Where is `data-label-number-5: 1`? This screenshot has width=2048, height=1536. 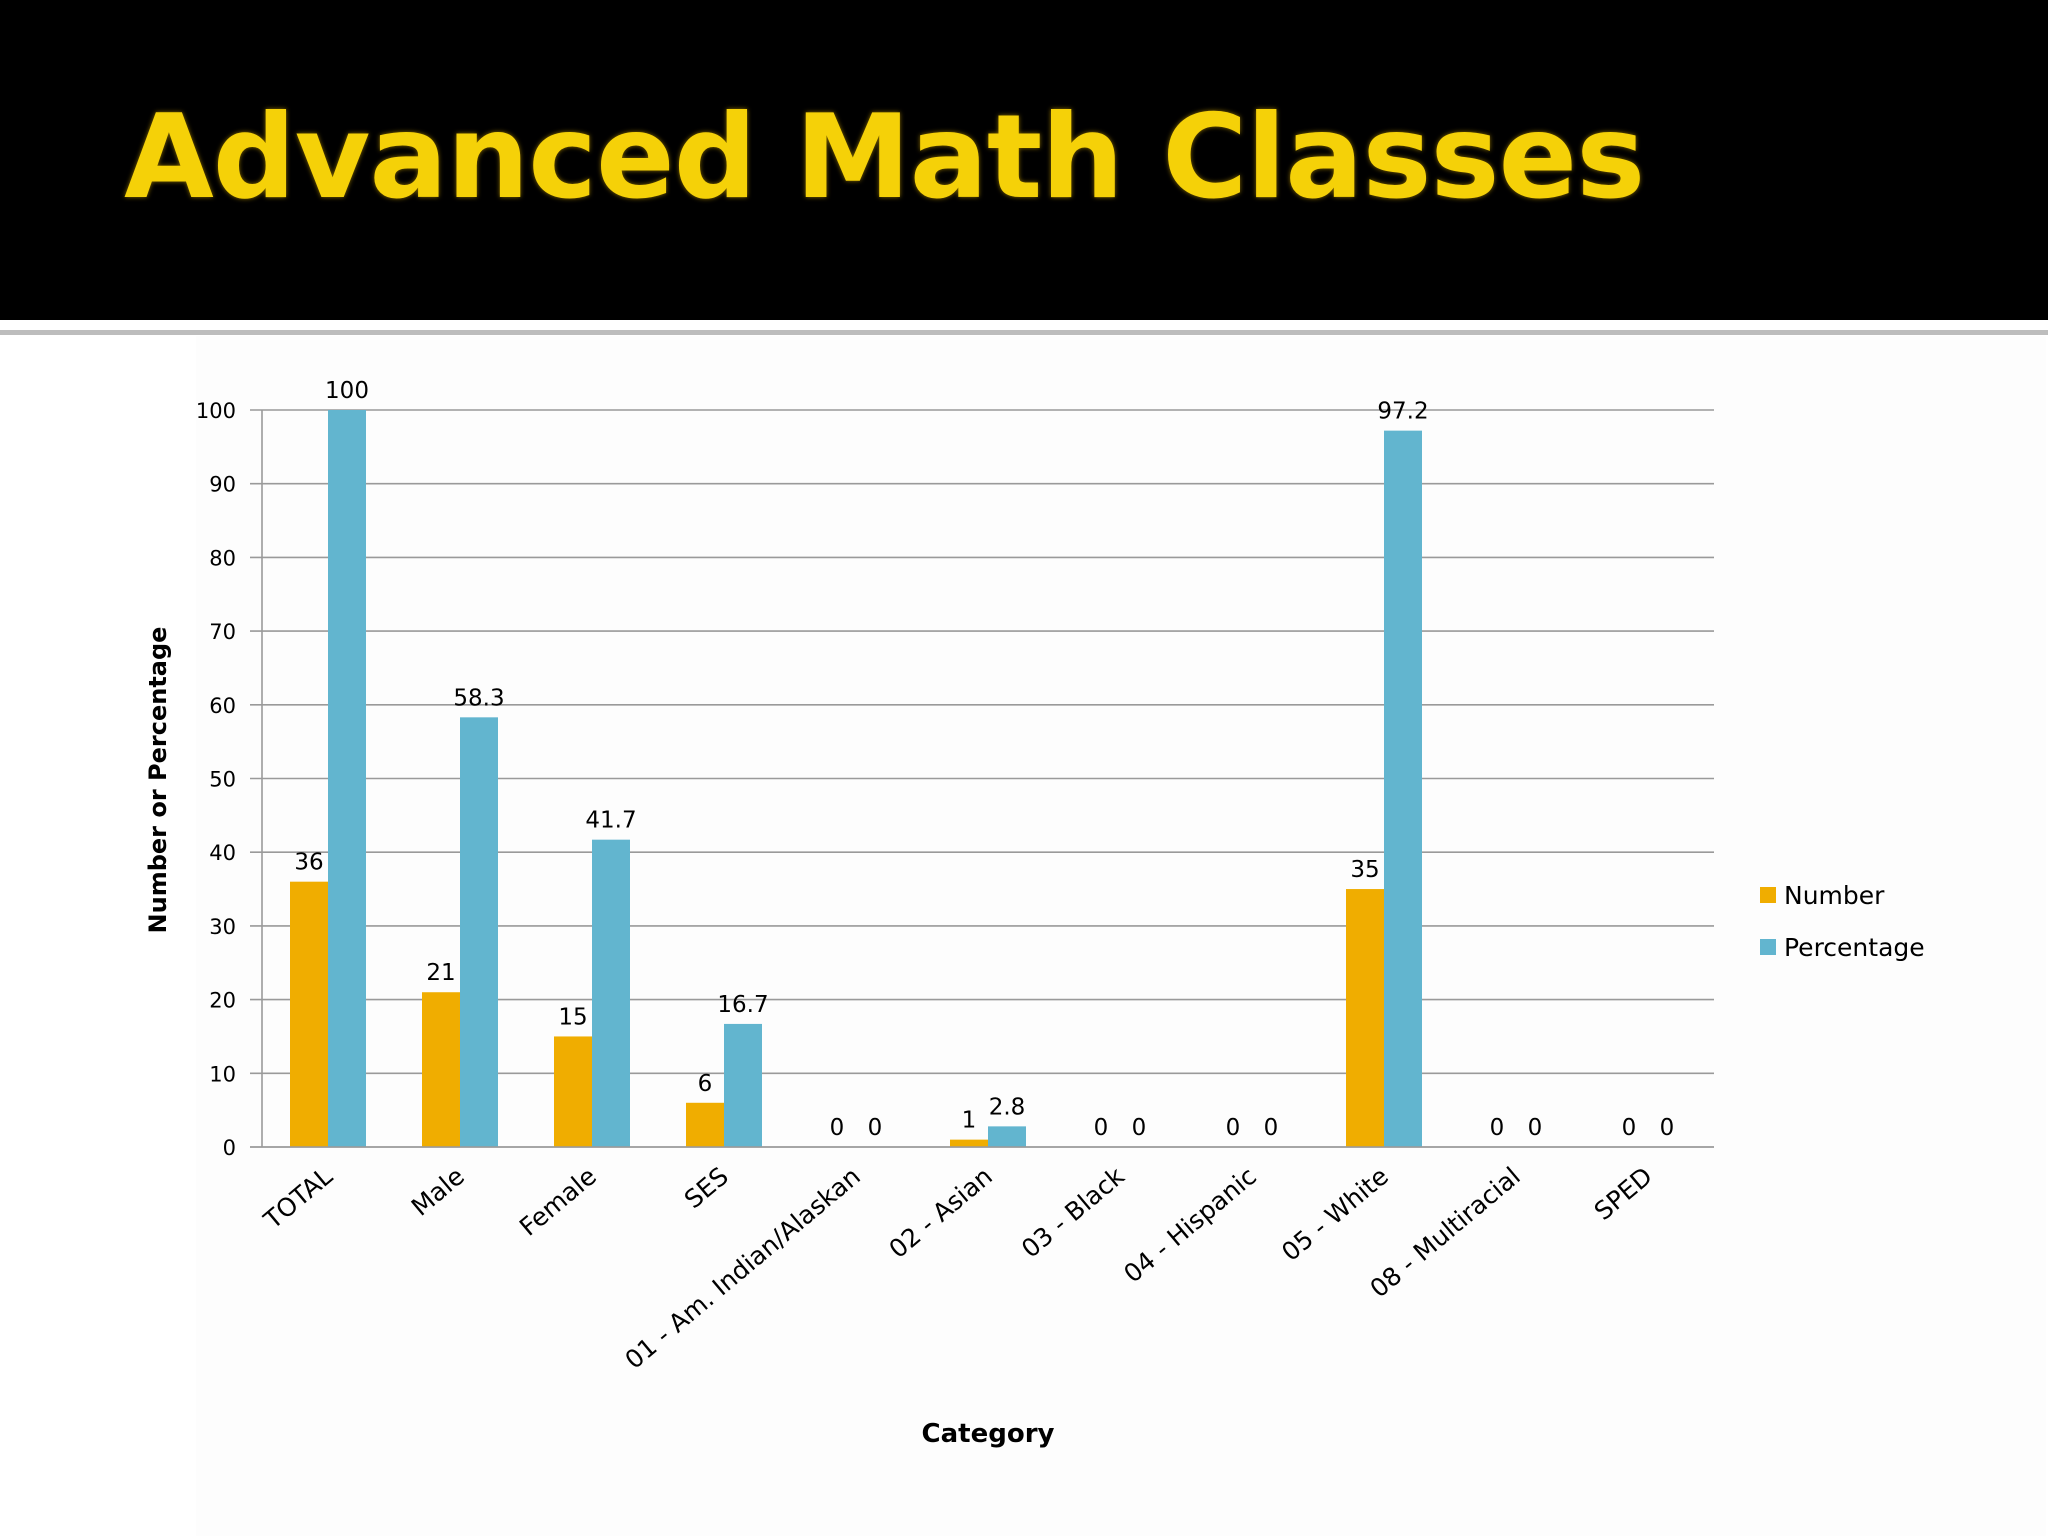 data-label-number-5: 1 is located at coordinates (969, 1121).